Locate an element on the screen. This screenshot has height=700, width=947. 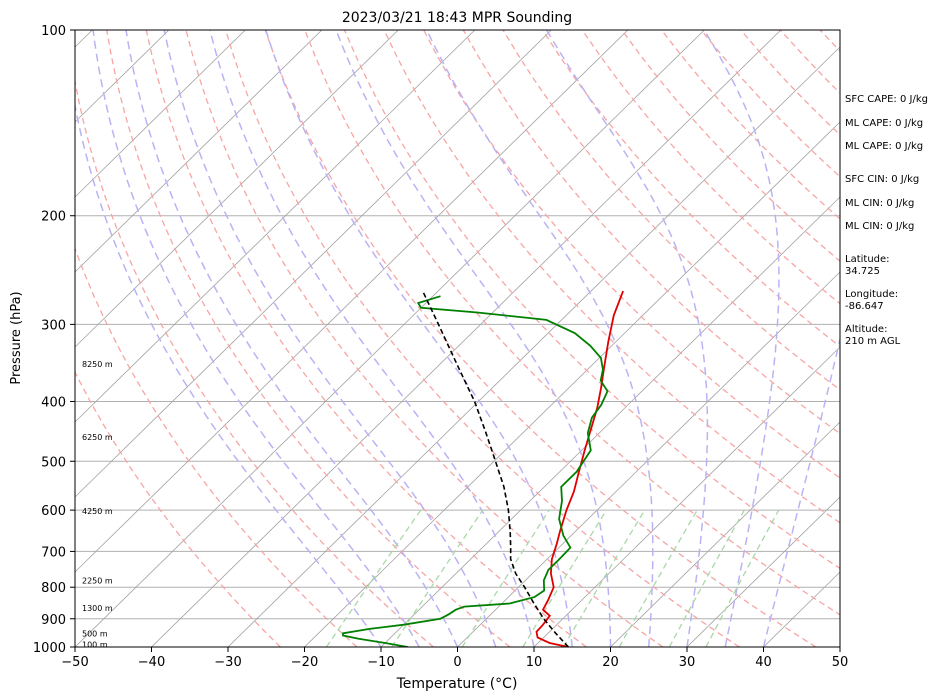
annotation-text: Latitude: is located at coordinates (867, 259).